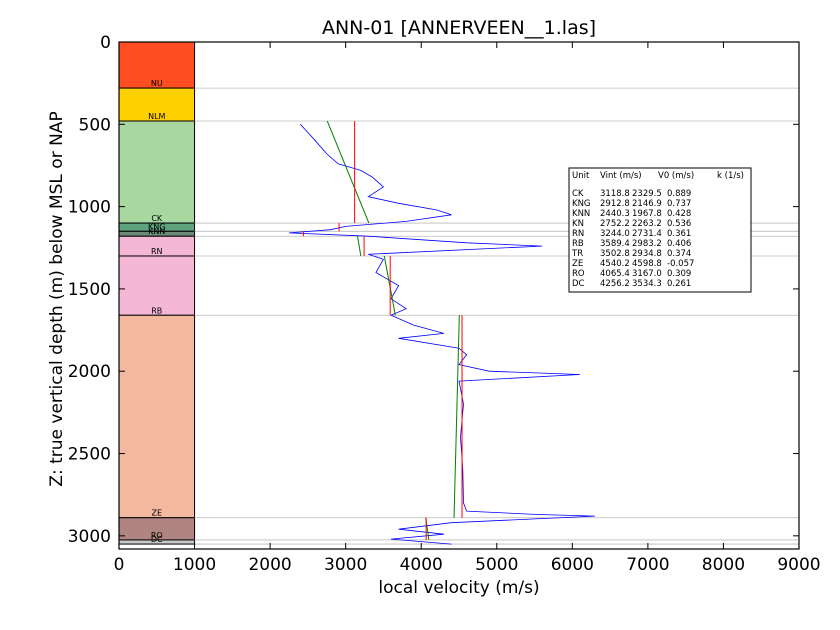 The height and width of the screenshot is (630, 840). Describe the element at coordinates (572, 565) in the screenshot. I see `x-tick-label: 6000` at that location.